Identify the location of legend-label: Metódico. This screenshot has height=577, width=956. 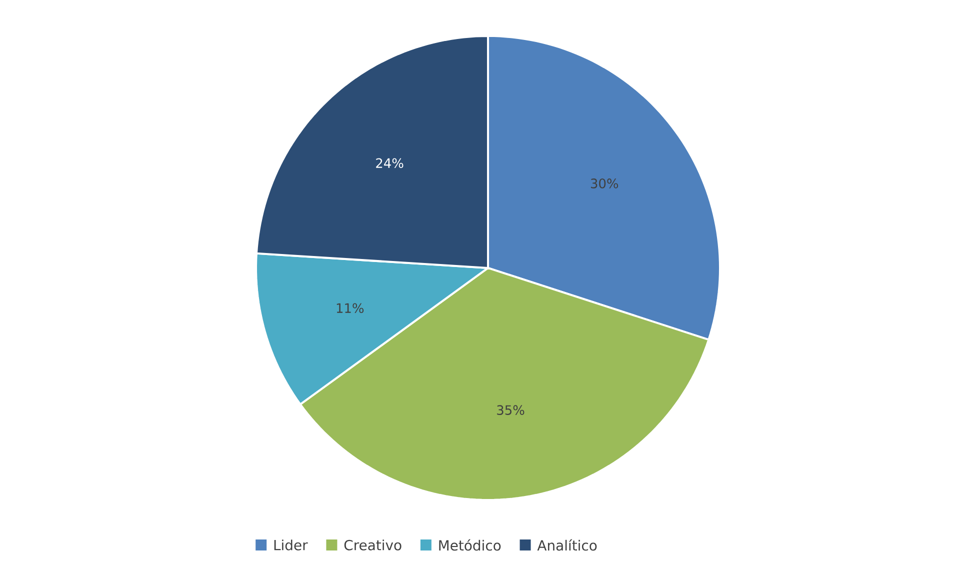
(470, 545).